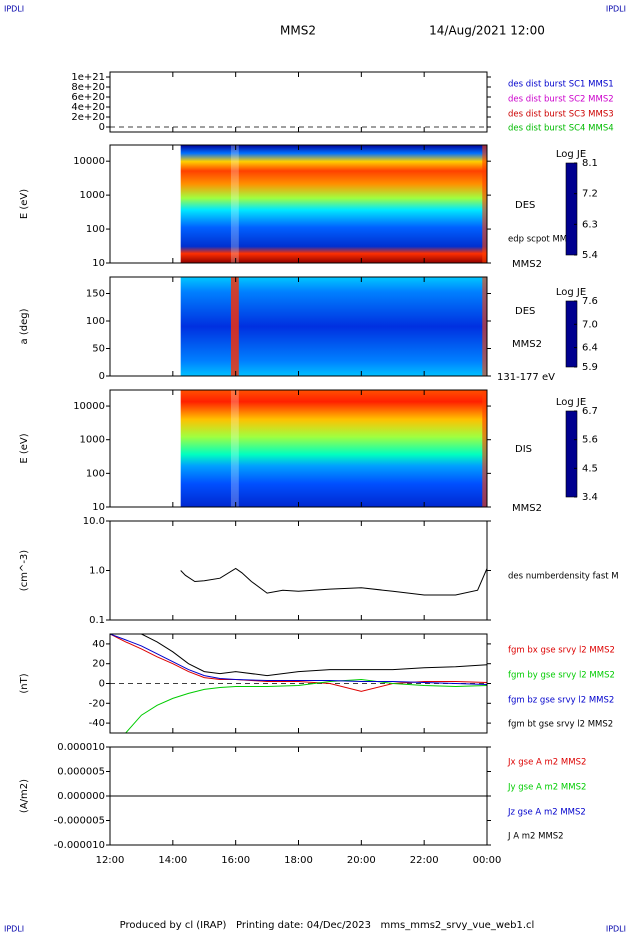 This screenshot has height=934, width=630. I want to click on y-tick-label: 2e+20, so click(88, 117).